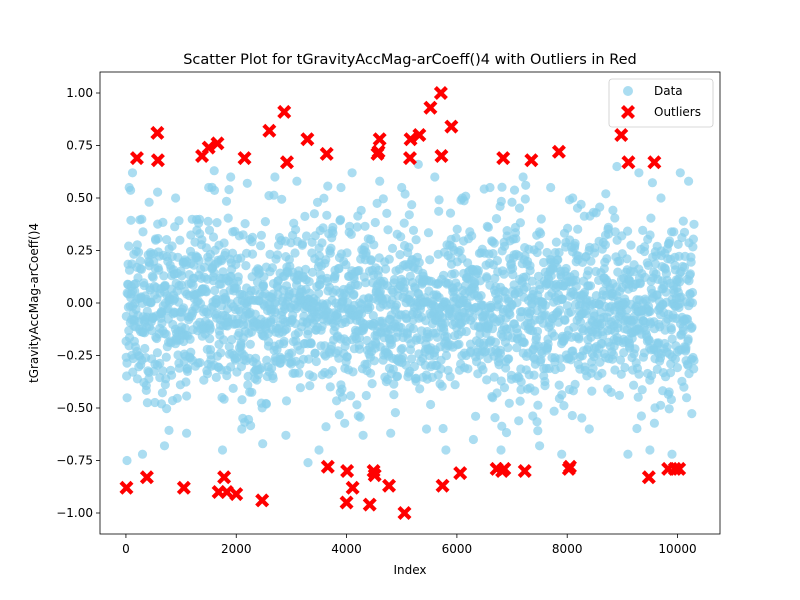  What do you see at coordinates (79, 93) in the screenshot?
I see `y-tick-label: 1.00` at bounding box center [79, 93].